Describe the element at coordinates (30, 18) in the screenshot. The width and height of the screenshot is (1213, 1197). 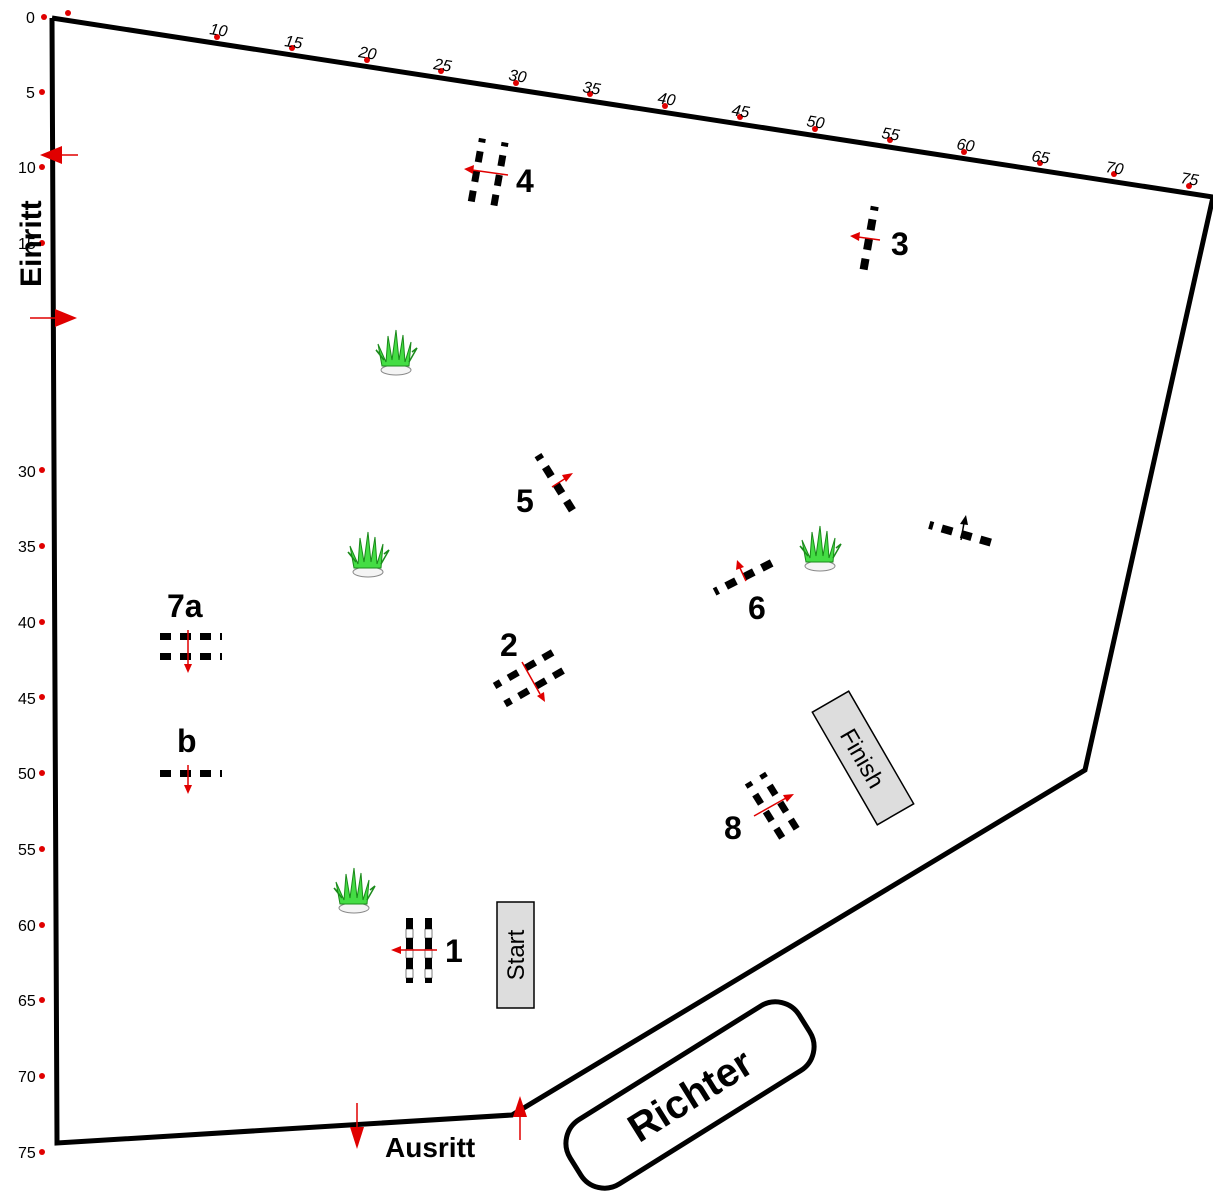
I see `scale-left-label: 0` at that location.